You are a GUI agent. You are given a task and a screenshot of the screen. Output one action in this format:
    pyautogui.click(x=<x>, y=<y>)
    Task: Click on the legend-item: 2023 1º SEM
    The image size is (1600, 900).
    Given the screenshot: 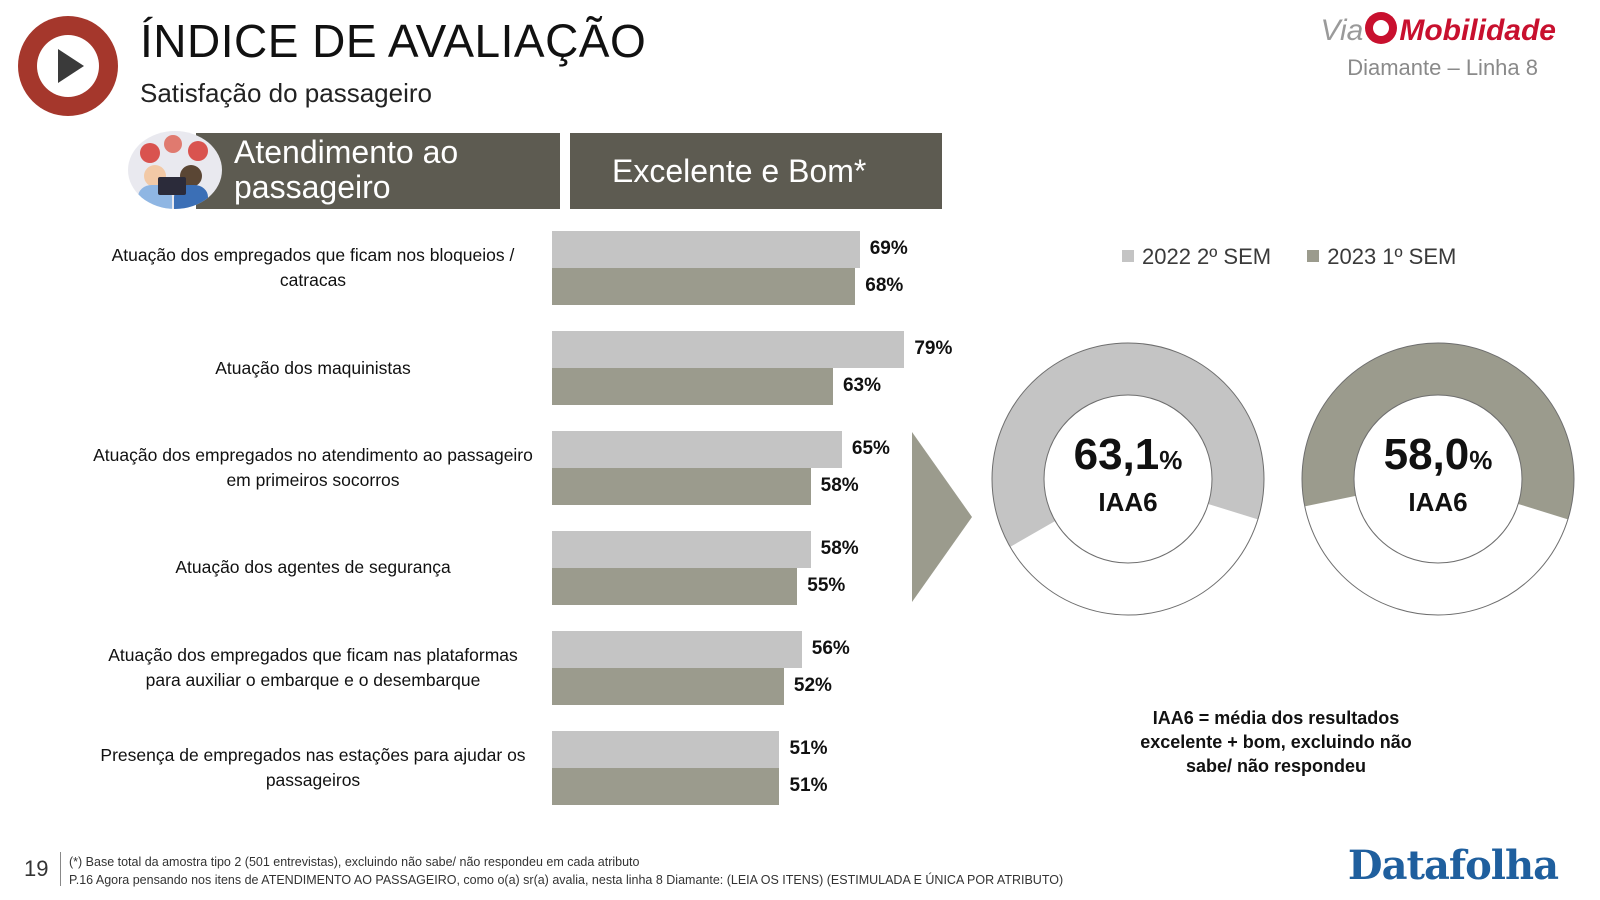 What is the action you would take?
    pyautogui.click(x=1381, y=257)
    